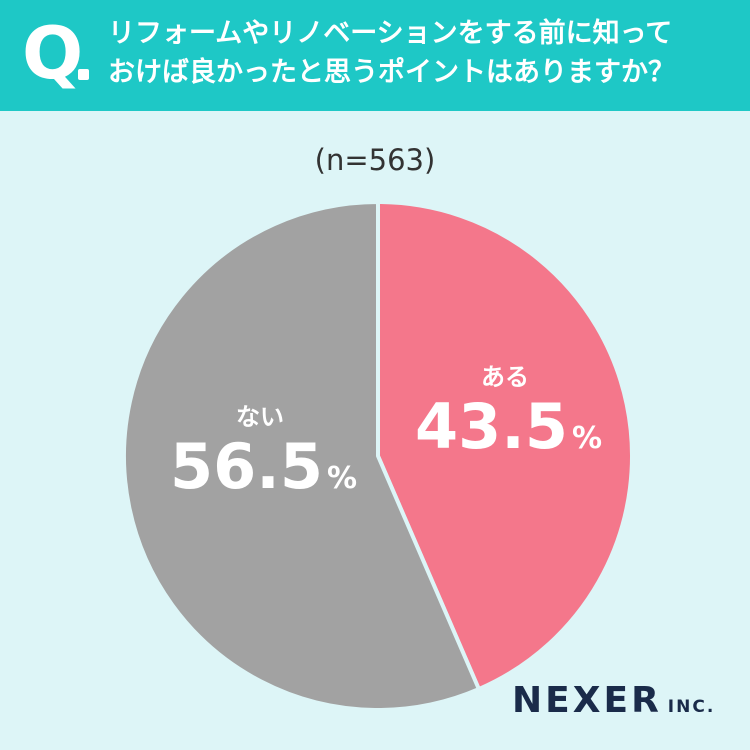 This screenshot has width=750, height=750. Describe the element at coordinates (83, 74) in the screenshot. I see `q-dot` at that location.